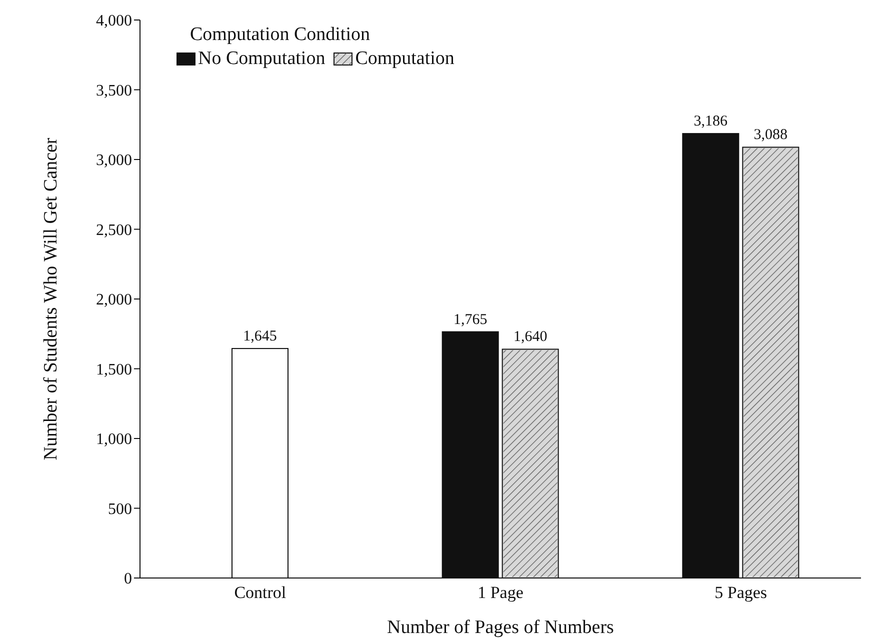 Image resolution: width=871 pixels, height=642 pixels. I want to click on y-tick-label: 3,000, so click(114, 161).